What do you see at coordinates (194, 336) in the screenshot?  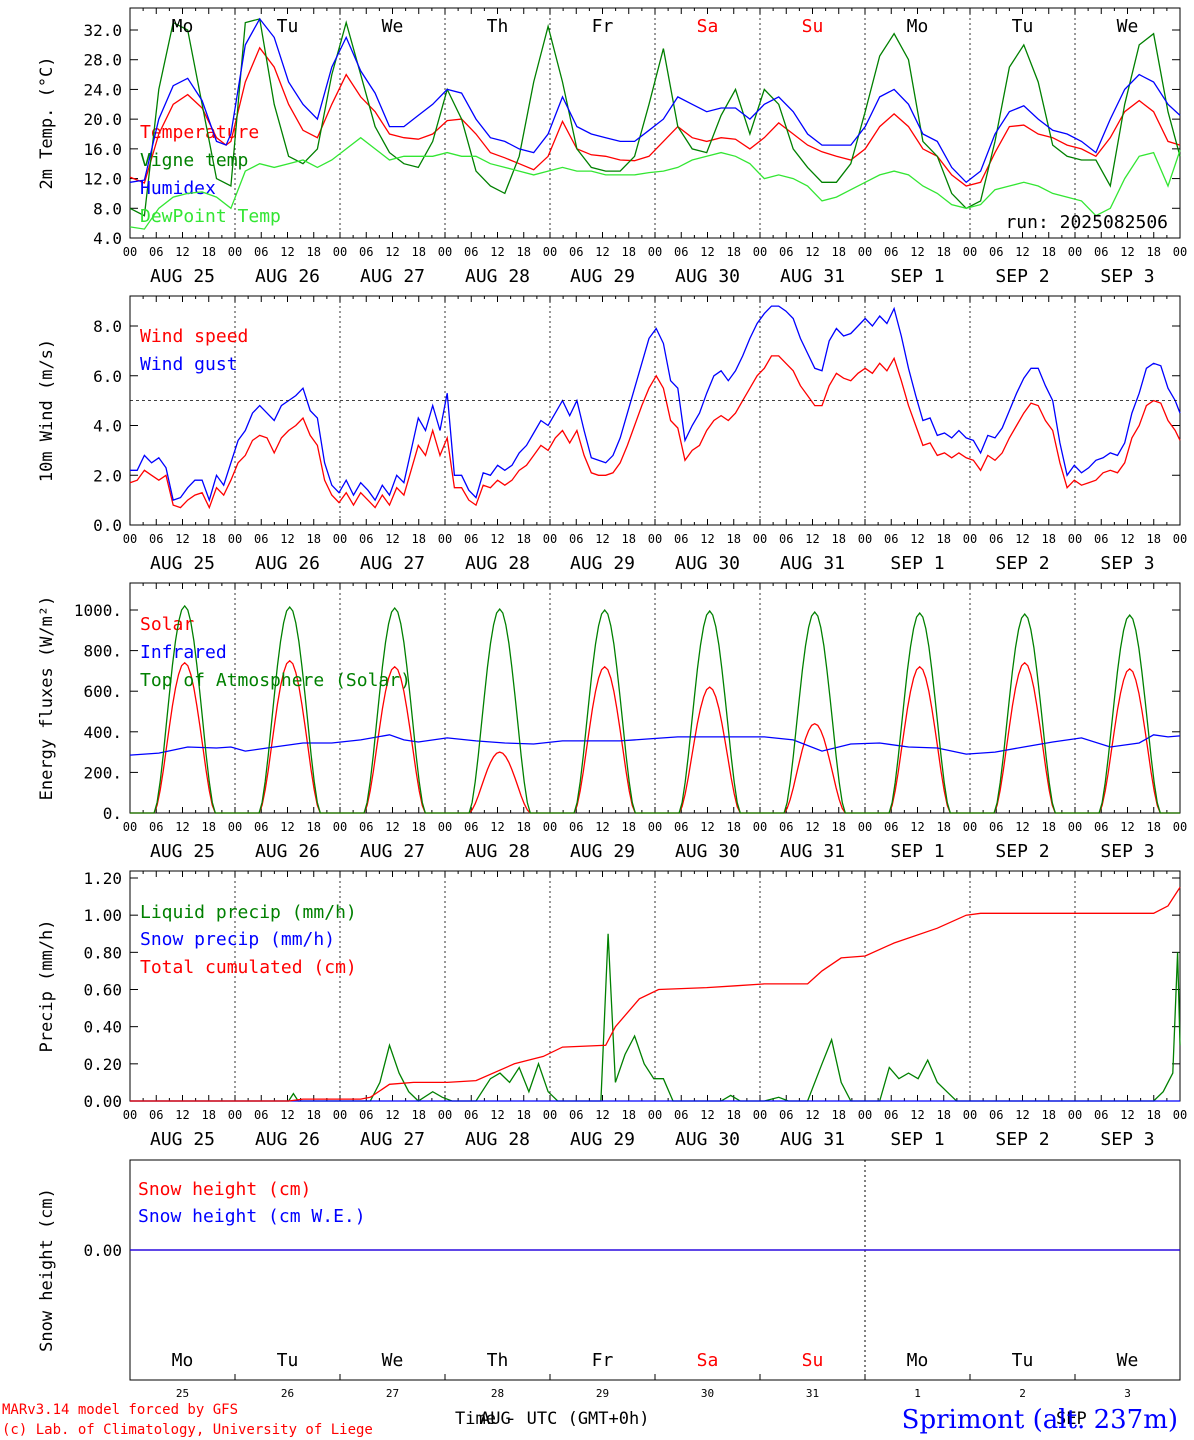 I see `legend-entry: Wind speed` at bounding box center [194, 336].